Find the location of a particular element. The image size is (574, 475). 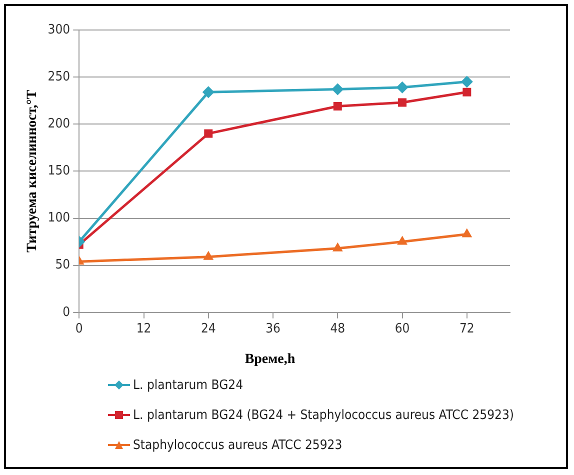

legend-label: L. plantarum BG24 is located at coordinates (188, 385).